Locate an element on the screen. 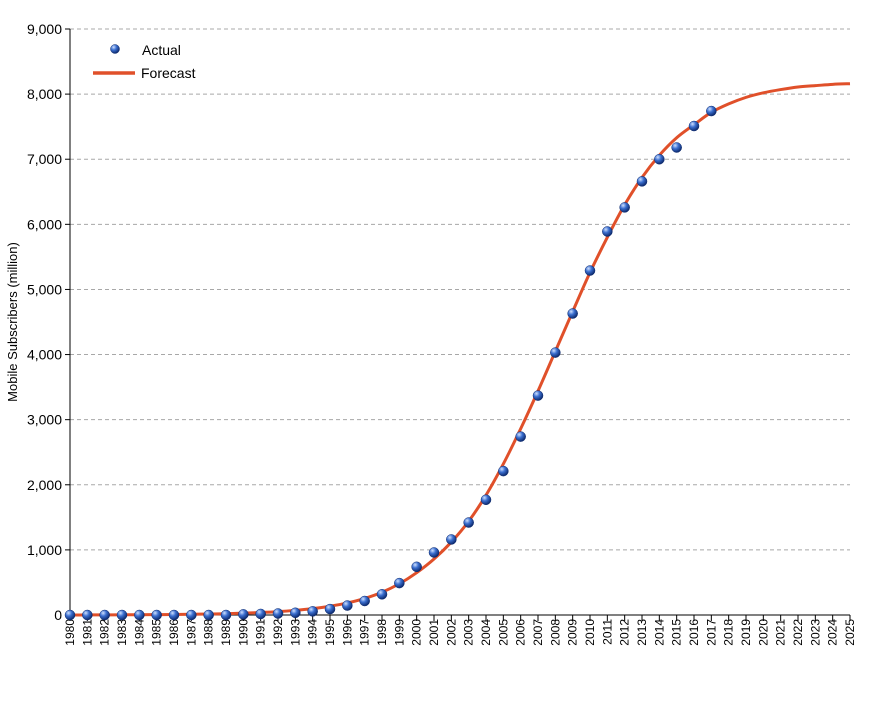 The width and height of the screenshot is (879, 705). x-tick-label: 2023 is located at coordinates (815, 632).